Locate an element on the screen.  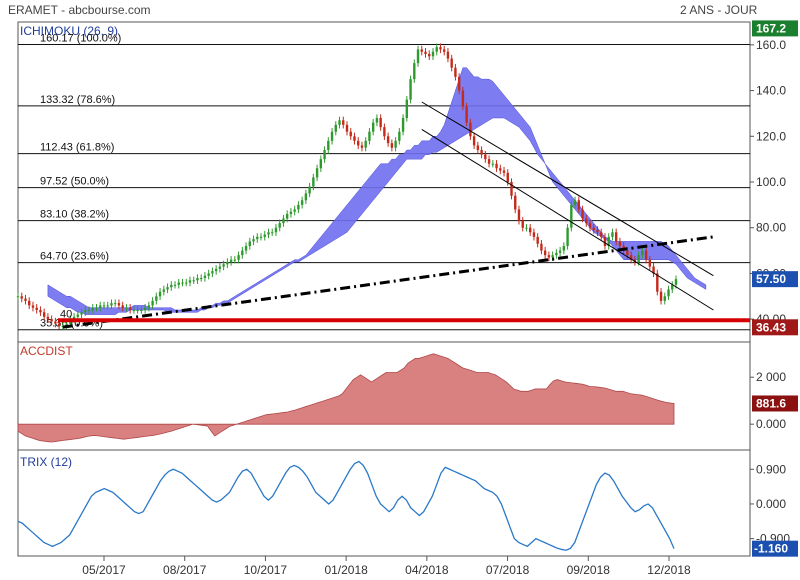
price-y-tick: 100.0 is located at coordinates (771, 182).